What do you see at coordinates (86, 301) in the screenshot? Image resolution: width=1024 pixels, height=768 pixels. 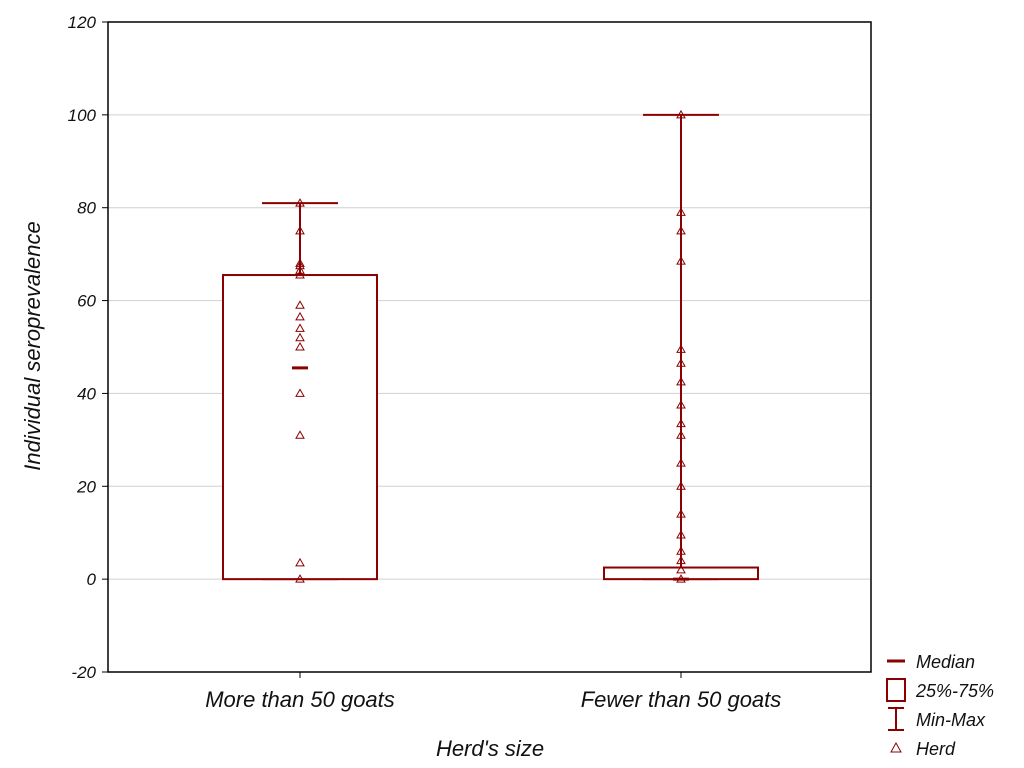 I see `y-tick-label: 60` at bounding box center [86, 301].